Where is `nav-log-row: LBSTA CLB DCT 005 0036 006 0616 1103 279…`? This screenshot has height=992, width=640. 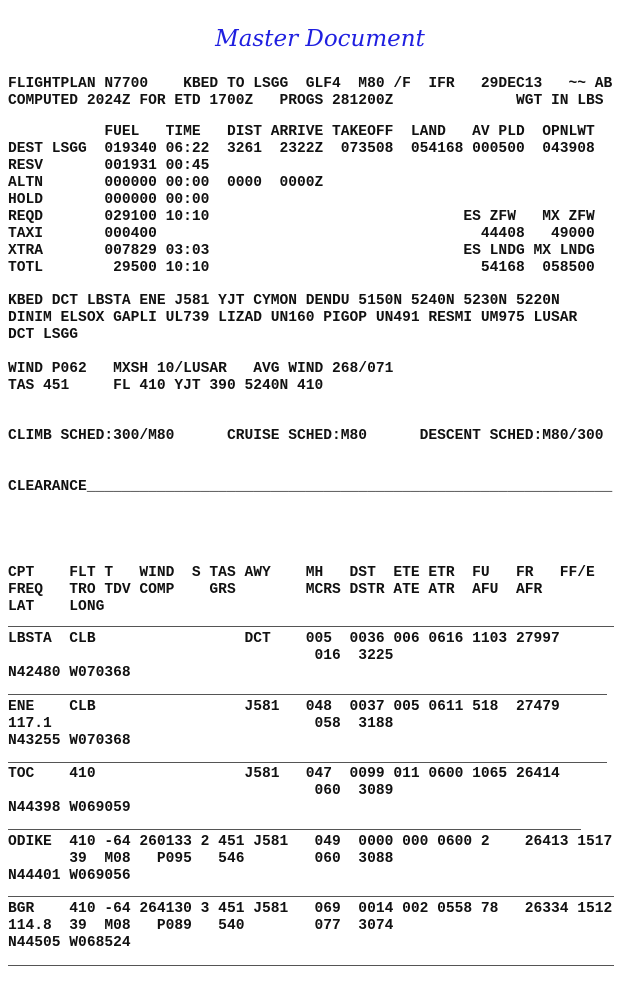 nav-log-row: LBSTA CLB DCT 005 0036 006 0616 1103 279… is located at coordinates (284, 656).